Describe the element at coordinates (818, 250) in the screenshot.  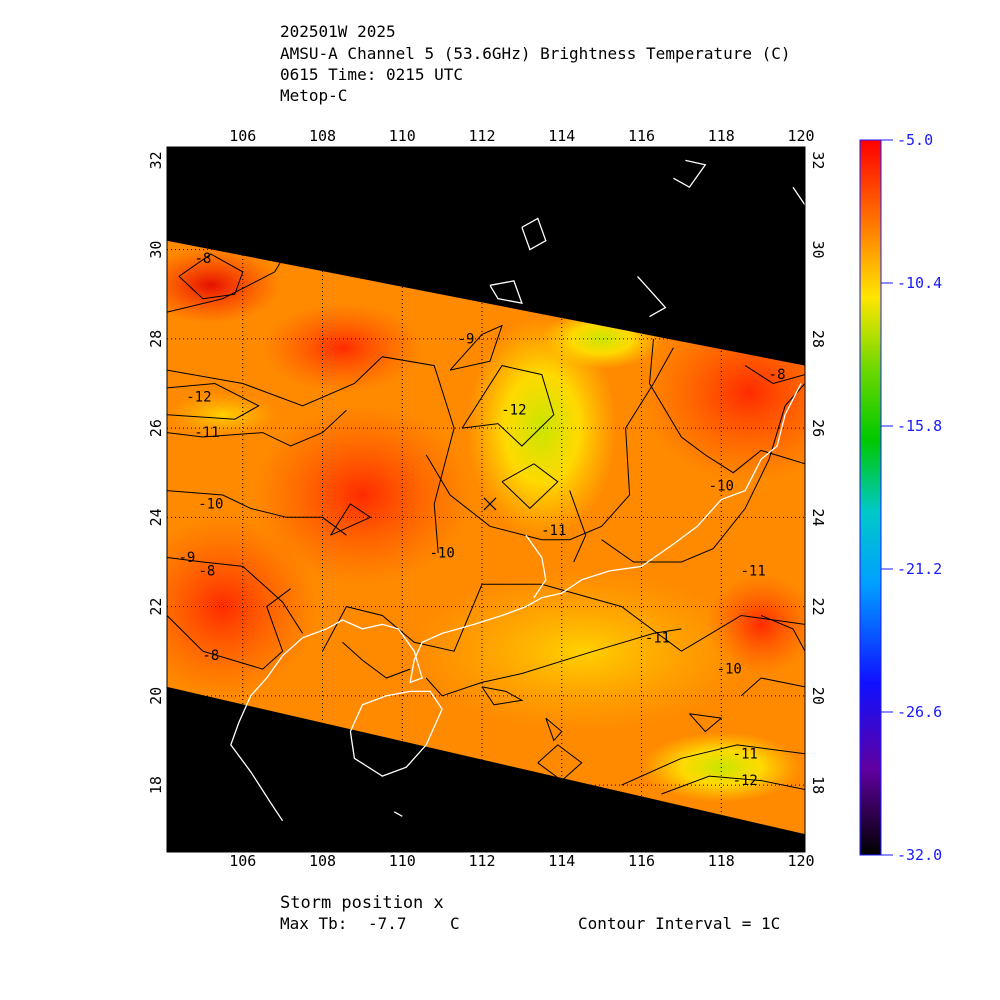
I see `y-tick-label-right: 30` at that location.